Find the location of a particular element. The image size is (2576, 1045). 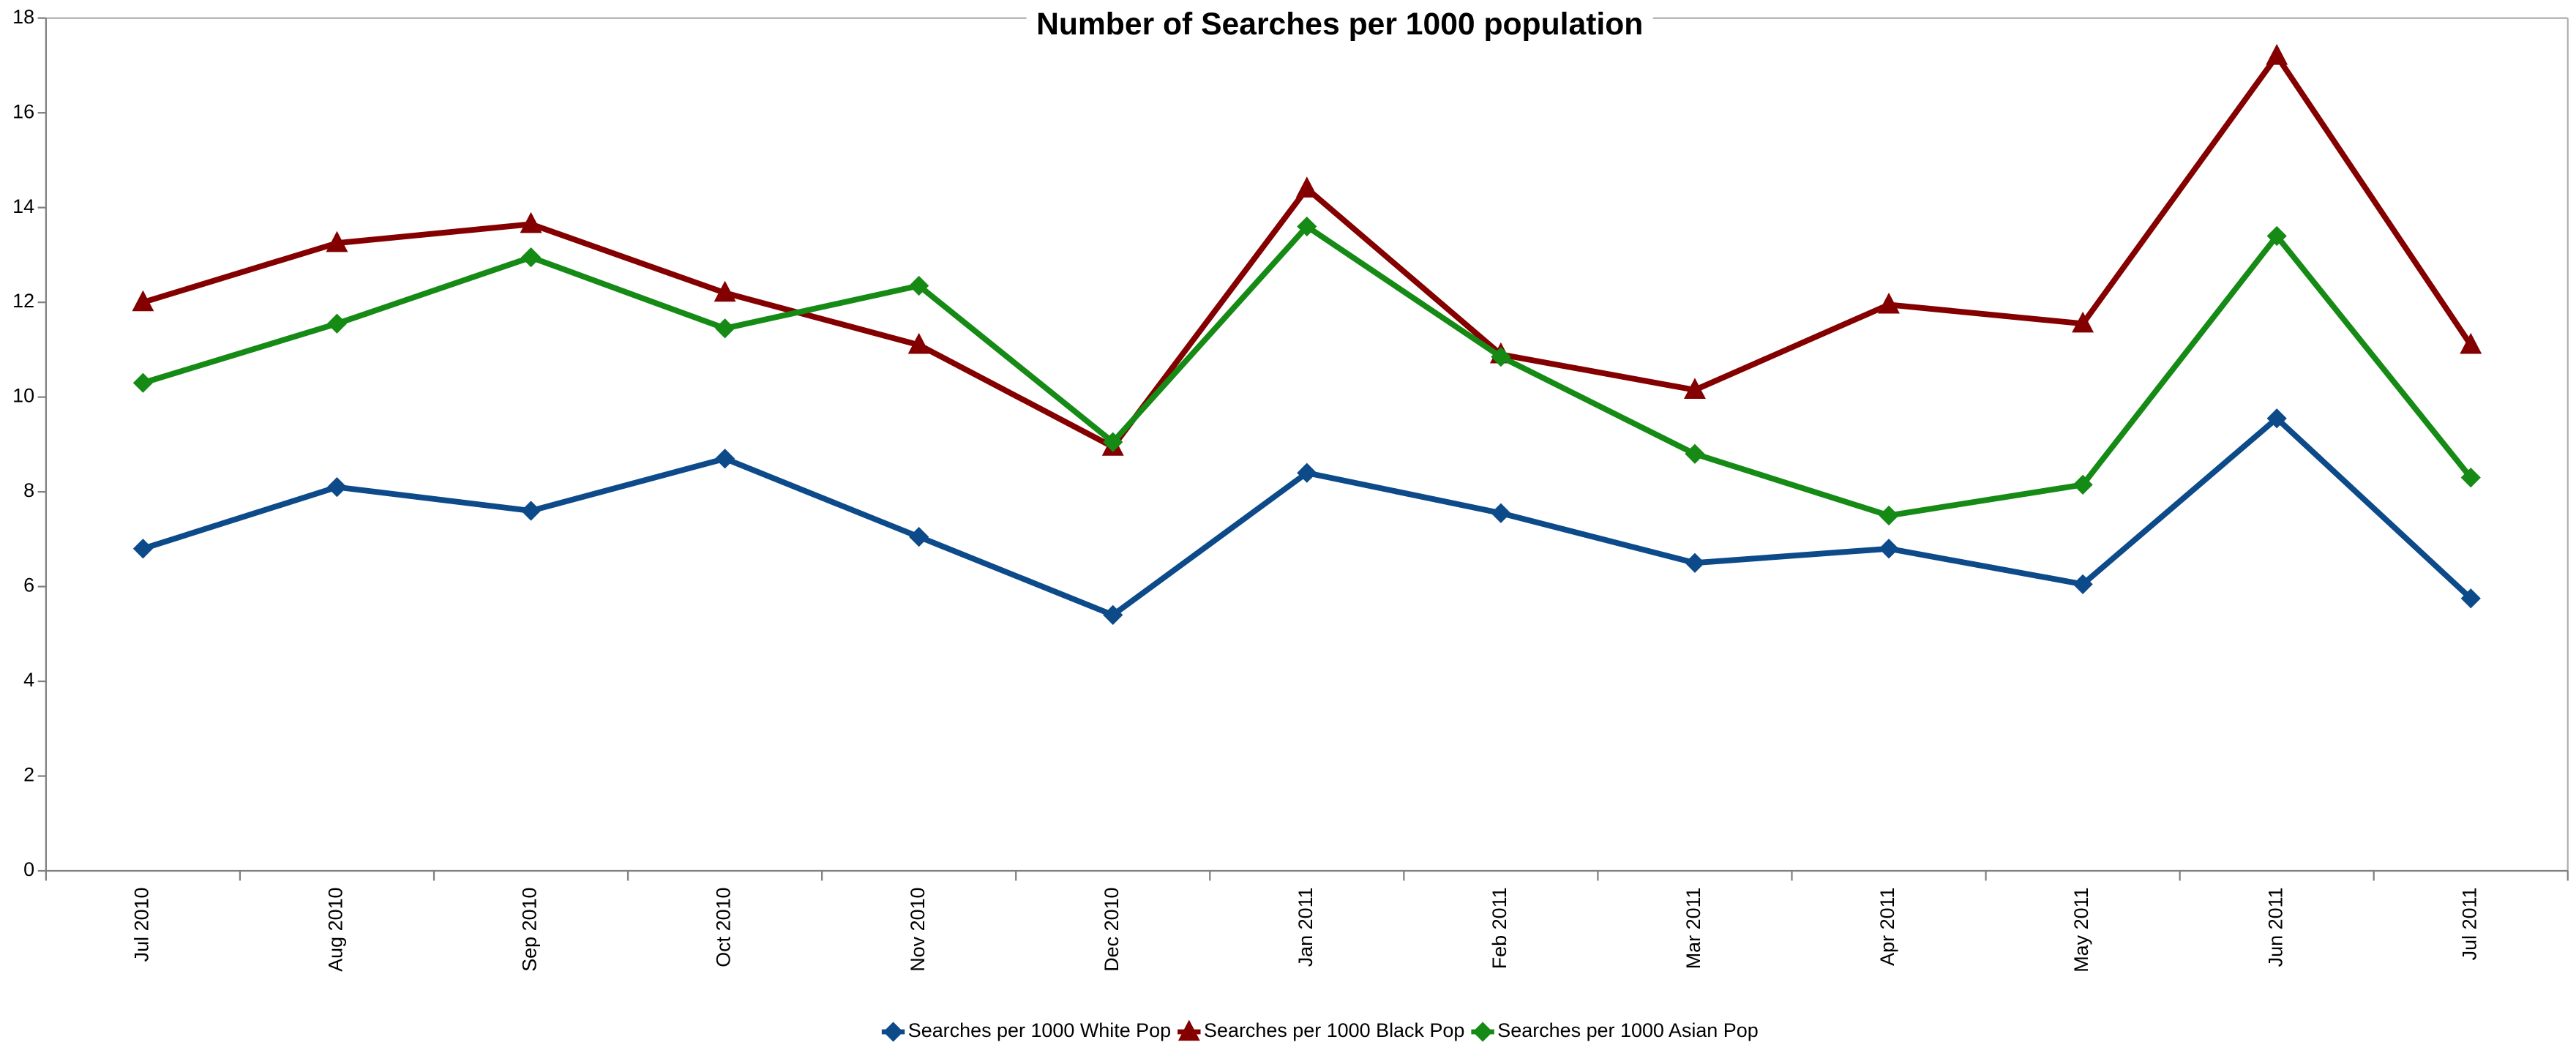

y-tick-label: 2 is located at coordinates (28, 775).